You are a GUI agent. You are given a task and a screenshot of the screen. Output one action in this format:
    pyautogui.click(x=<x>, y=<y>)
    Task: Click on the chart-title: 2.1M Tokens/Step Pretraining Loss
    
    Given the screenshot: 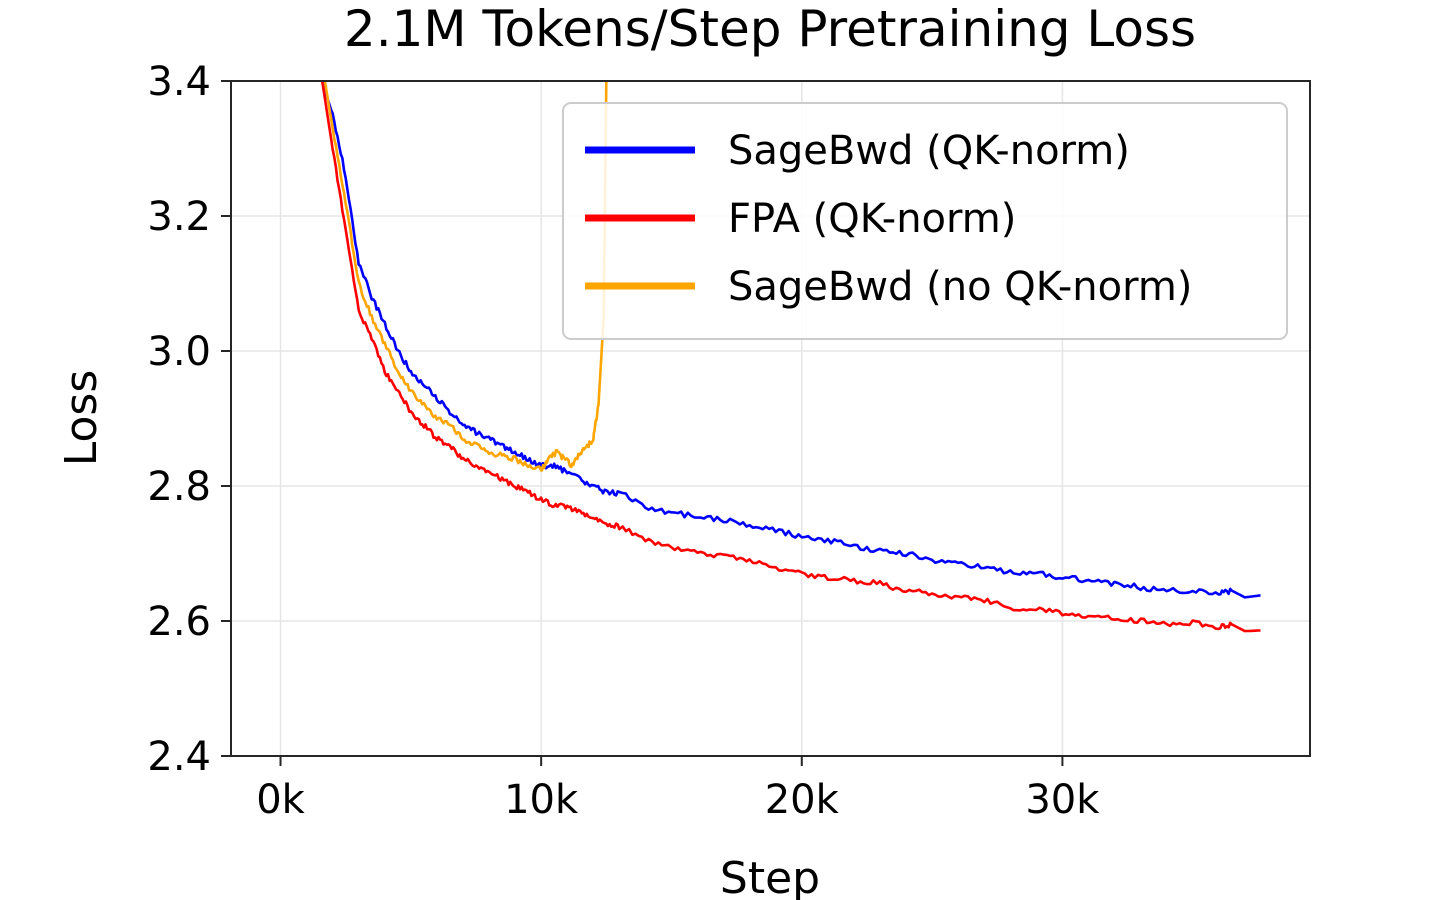 What is the action you would take?
    pyautogui.click(x=770, y=29)
    